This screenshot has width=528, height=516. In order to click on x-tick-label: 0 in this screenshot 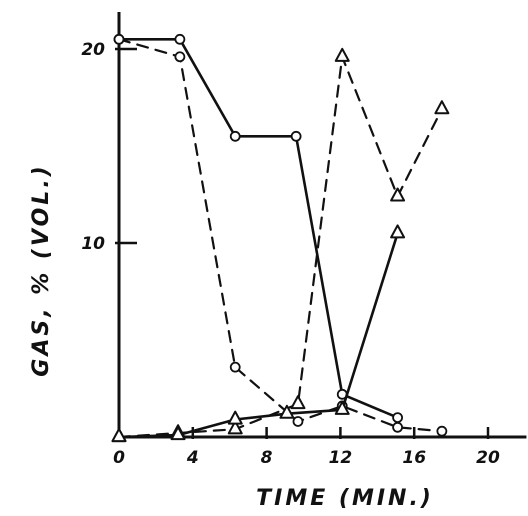, I will do `click(119, 458)`.